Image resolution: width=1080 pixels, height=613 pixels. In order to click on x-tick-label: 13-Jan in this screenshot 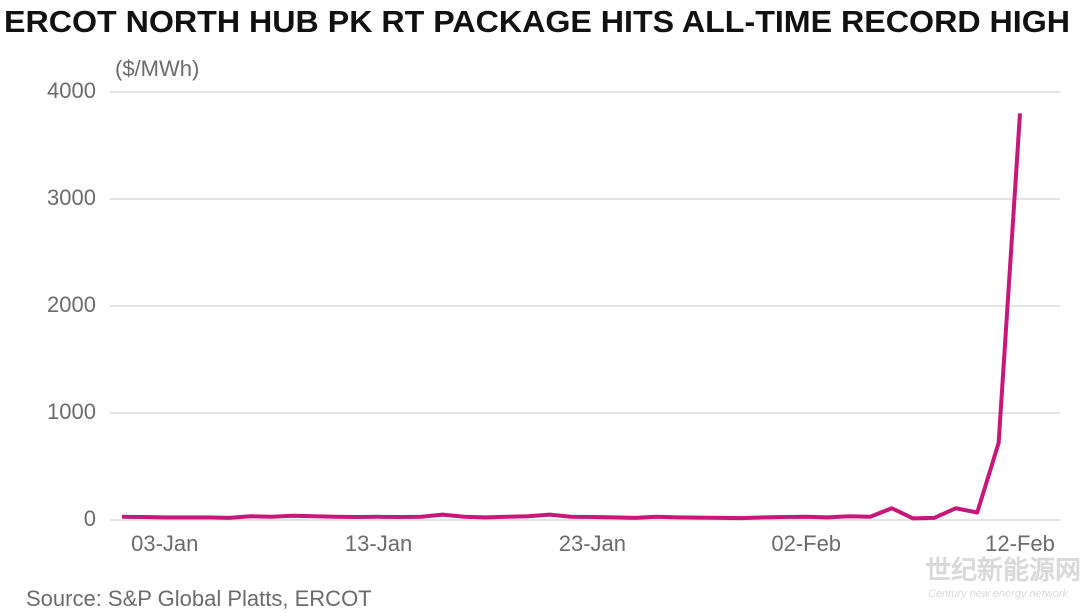, I will do `click(378, 543)`.